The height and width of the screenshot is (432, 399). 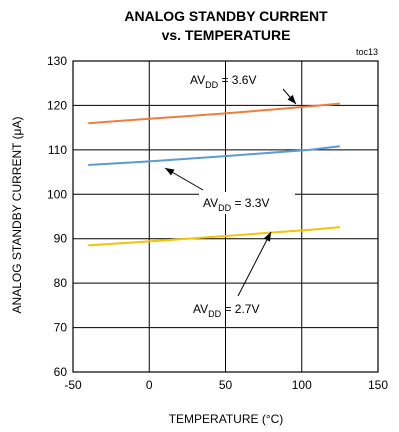 I want to click on chart-title: ANALOG STANDBY CURRENT, so click(x=226, y=16).